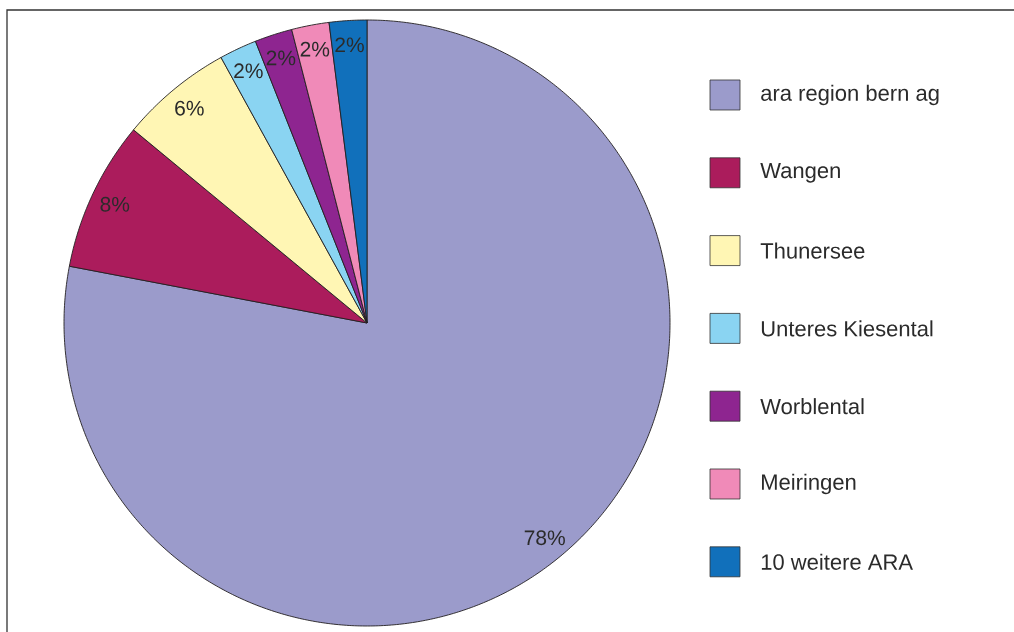 This screenshot has height=632, width=1014. What do you see at coordinates (189, 108) in the screenshot?
I see `data-label: 6%` at bounding box center [189, 108].